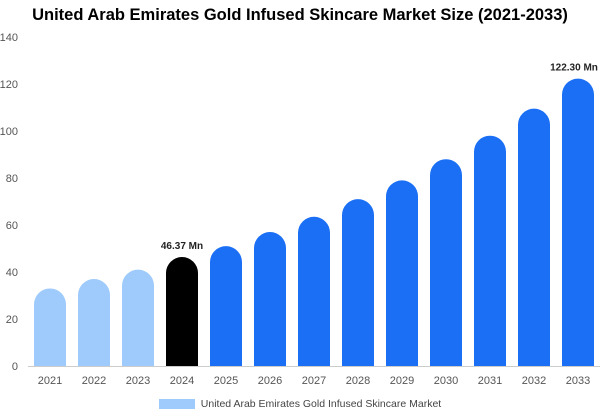  I want to click on bar-2024, so click(182, 311).